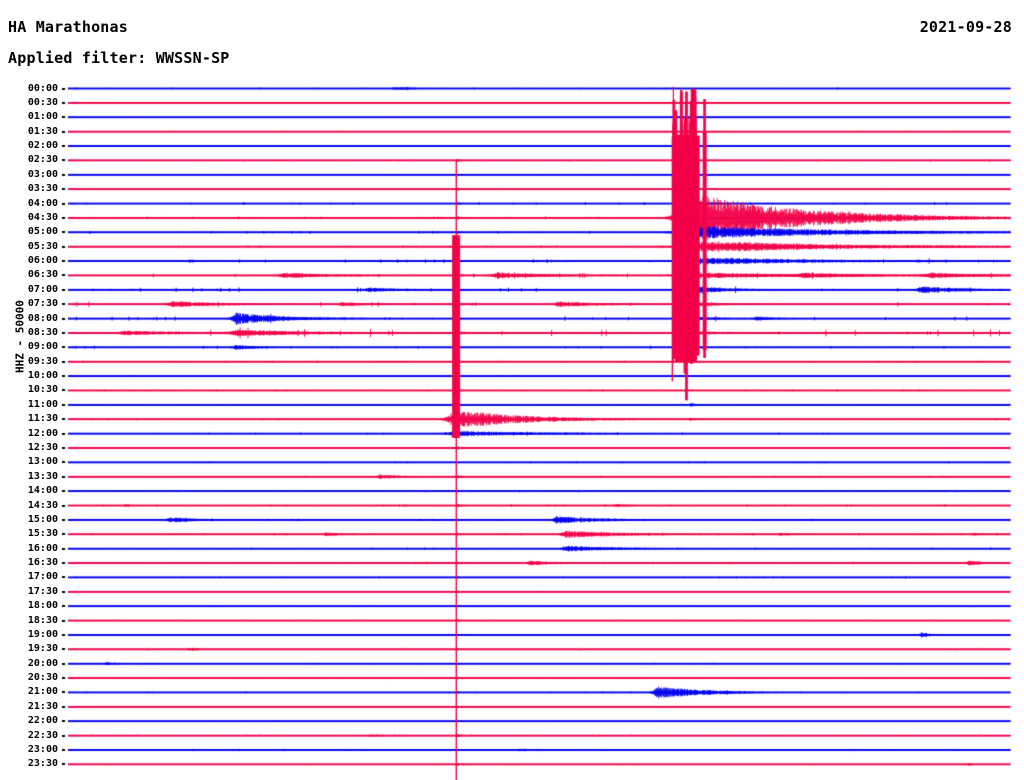  Describe the element at coordinates (42, 376) in the screenshot. I see `time-label-1000: 10:00` at that location.